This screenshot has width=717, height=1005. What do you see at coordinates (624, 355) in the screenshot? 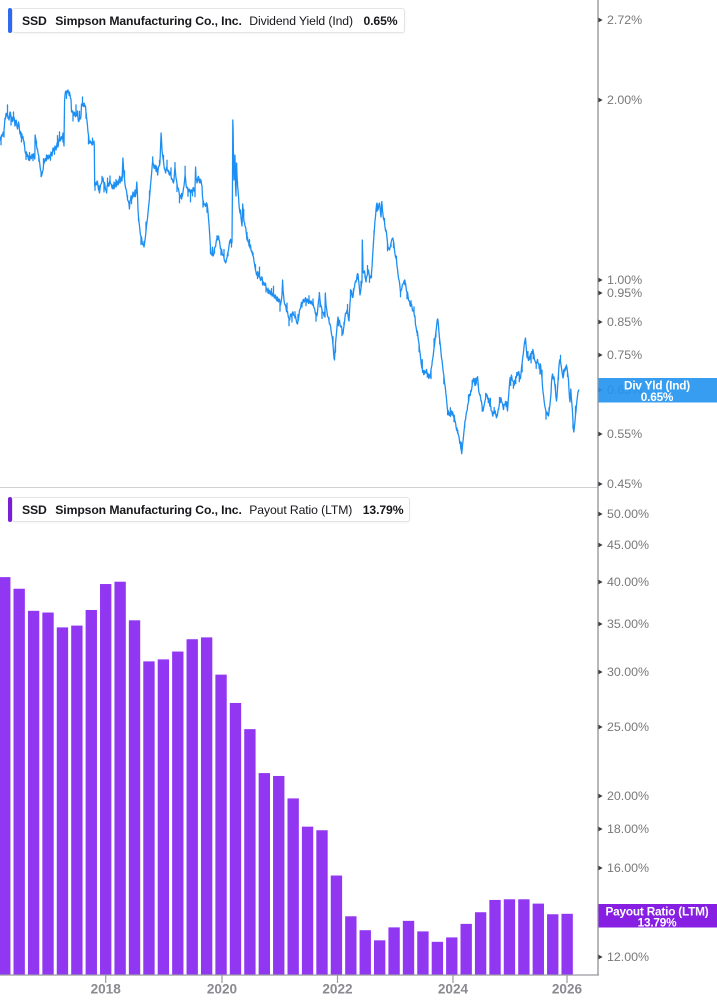
I see `svg-text: 0.75%` at bounding box center [624, 355].